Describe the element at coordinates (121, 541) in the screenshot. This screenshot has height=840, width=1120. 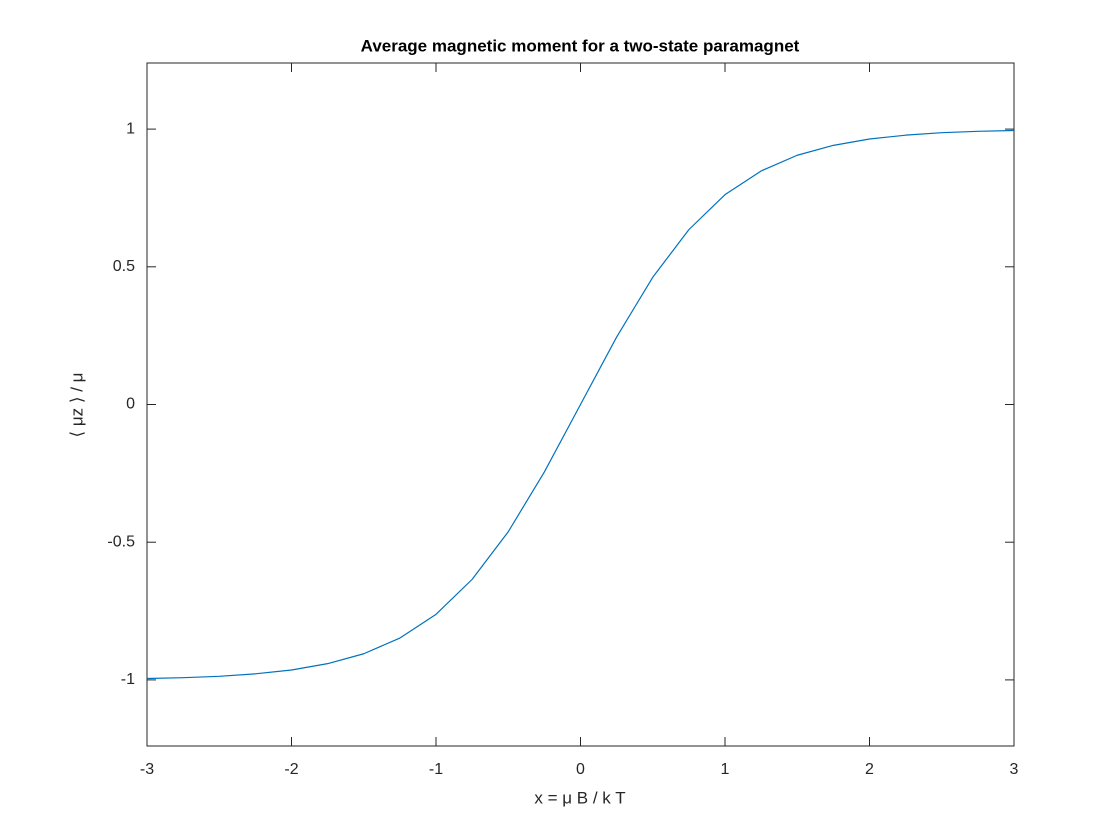
I see `y-tick-label: -0.5` at that location.